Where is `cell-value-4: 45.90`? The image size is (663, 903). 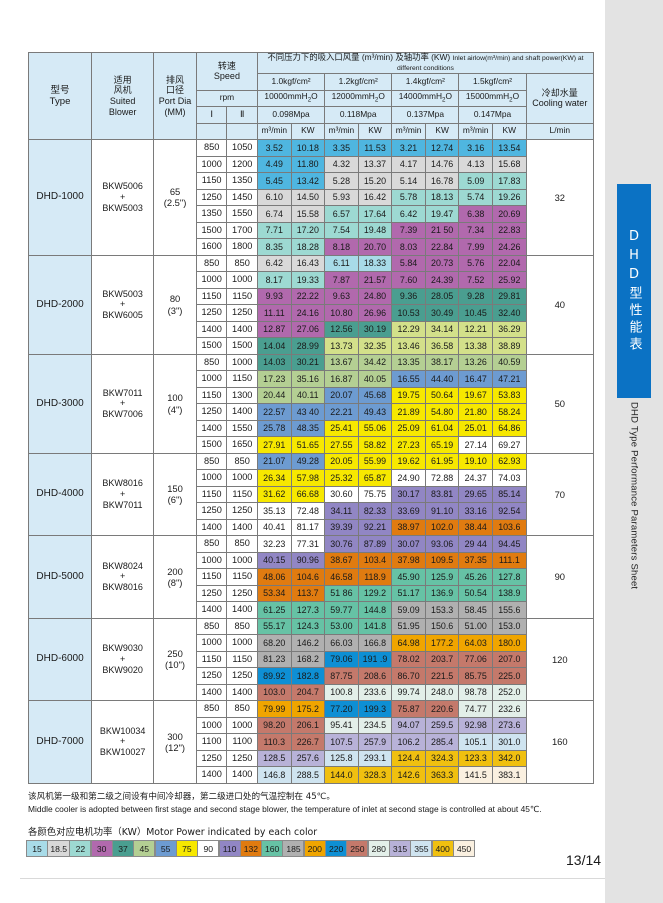 cell-value-4: 45.90 is located at coordinates (408, 577).